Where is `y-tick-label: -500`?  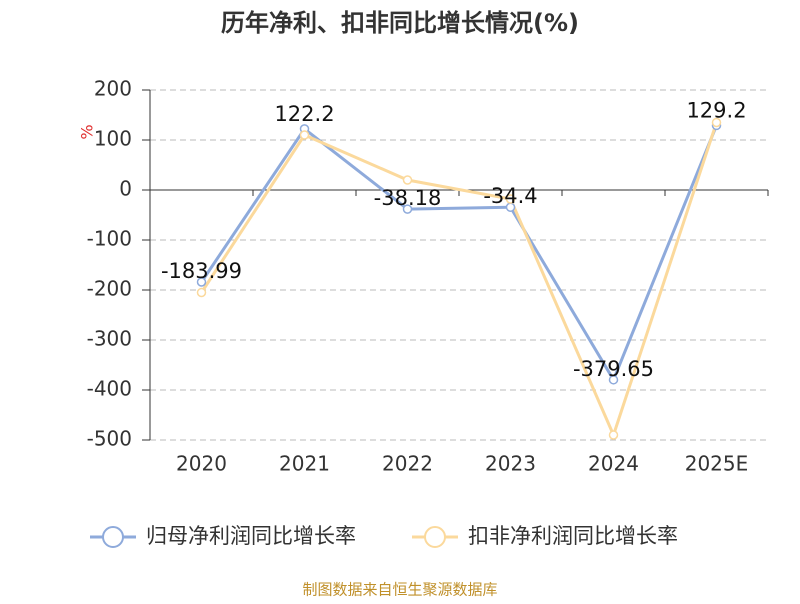 y-tick-label: -500 is located at coordinates (109, 439).